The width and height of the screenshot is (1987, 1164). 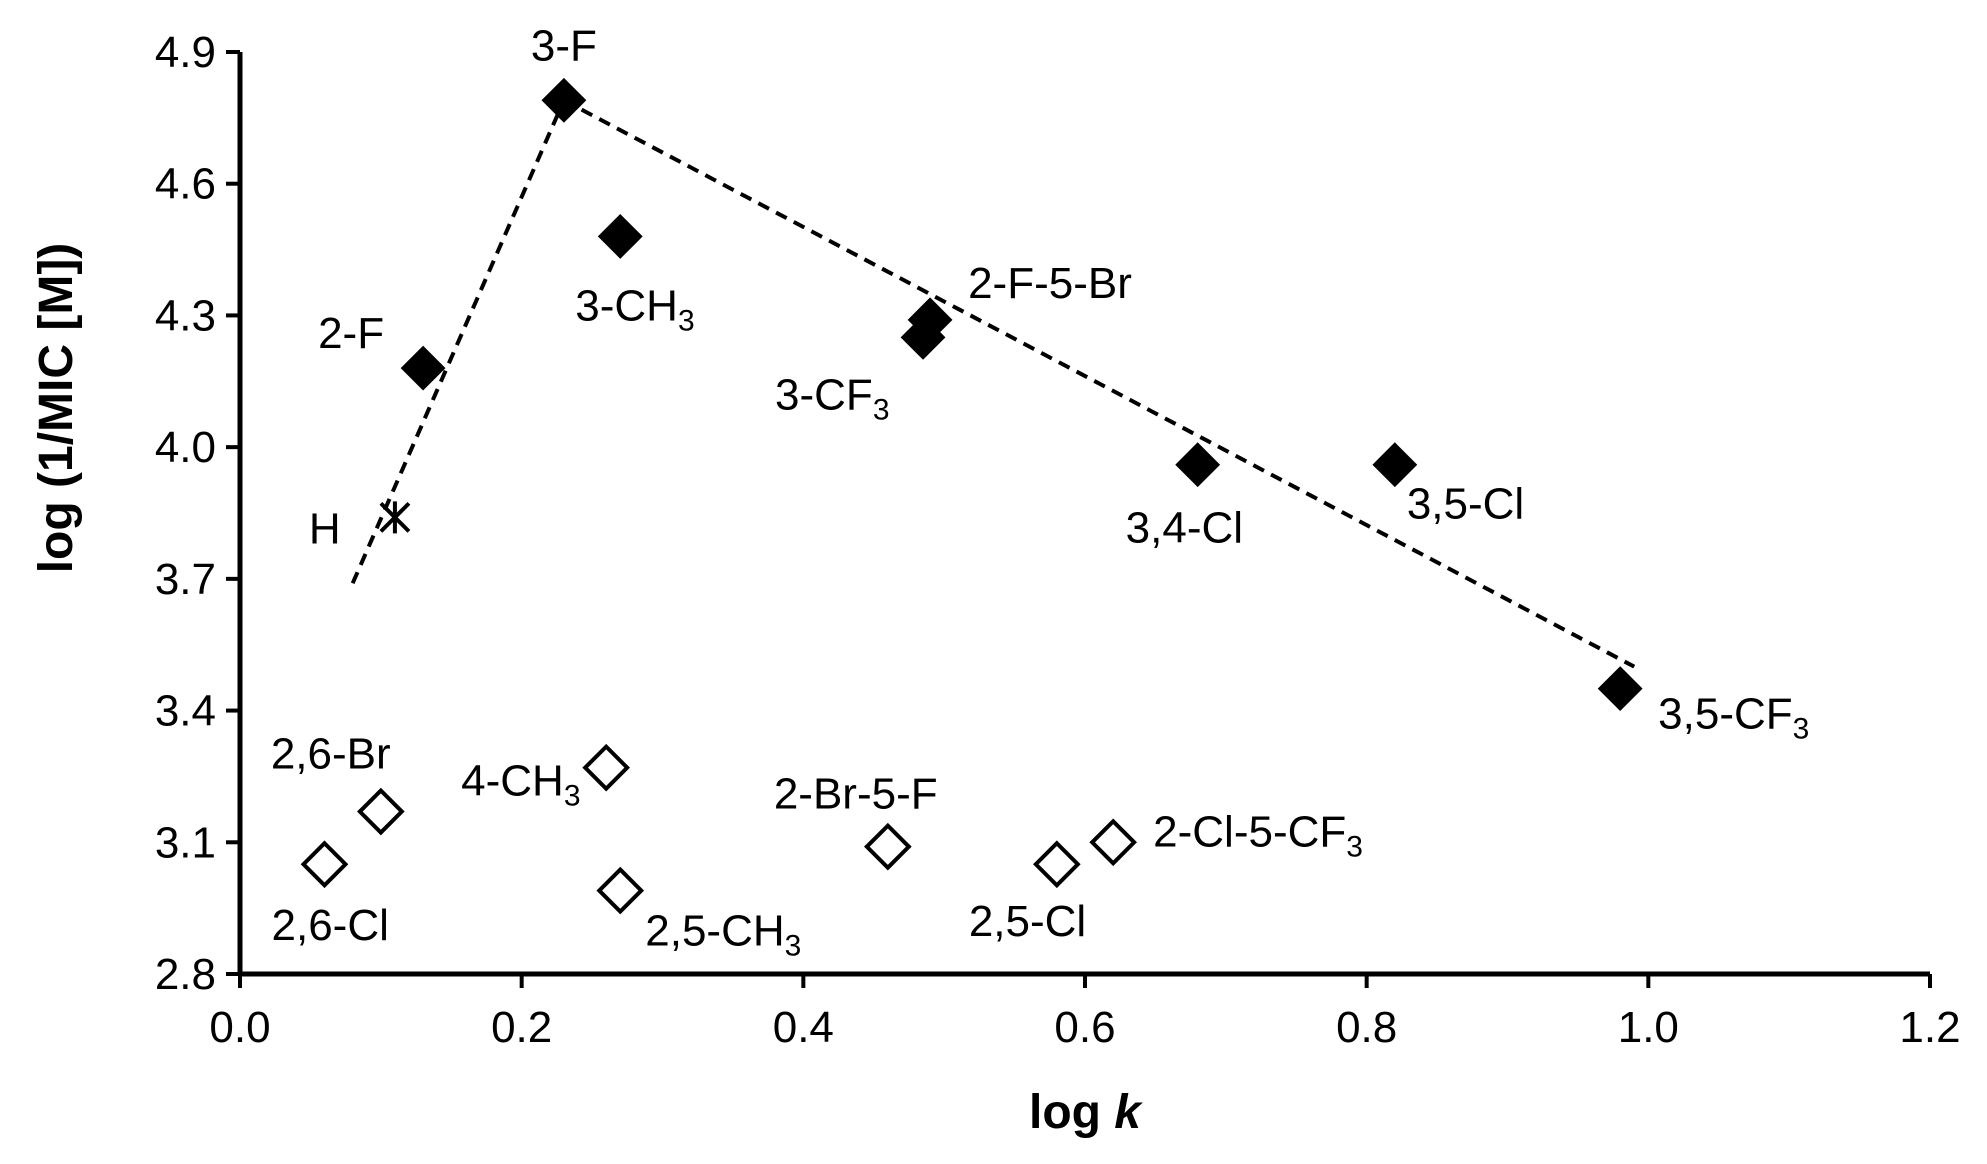 What do you see at coordinates (1648, 1027) in the screenshot?
I see `x-tick-label: 1.0` at bounding box center [1648, 1027].